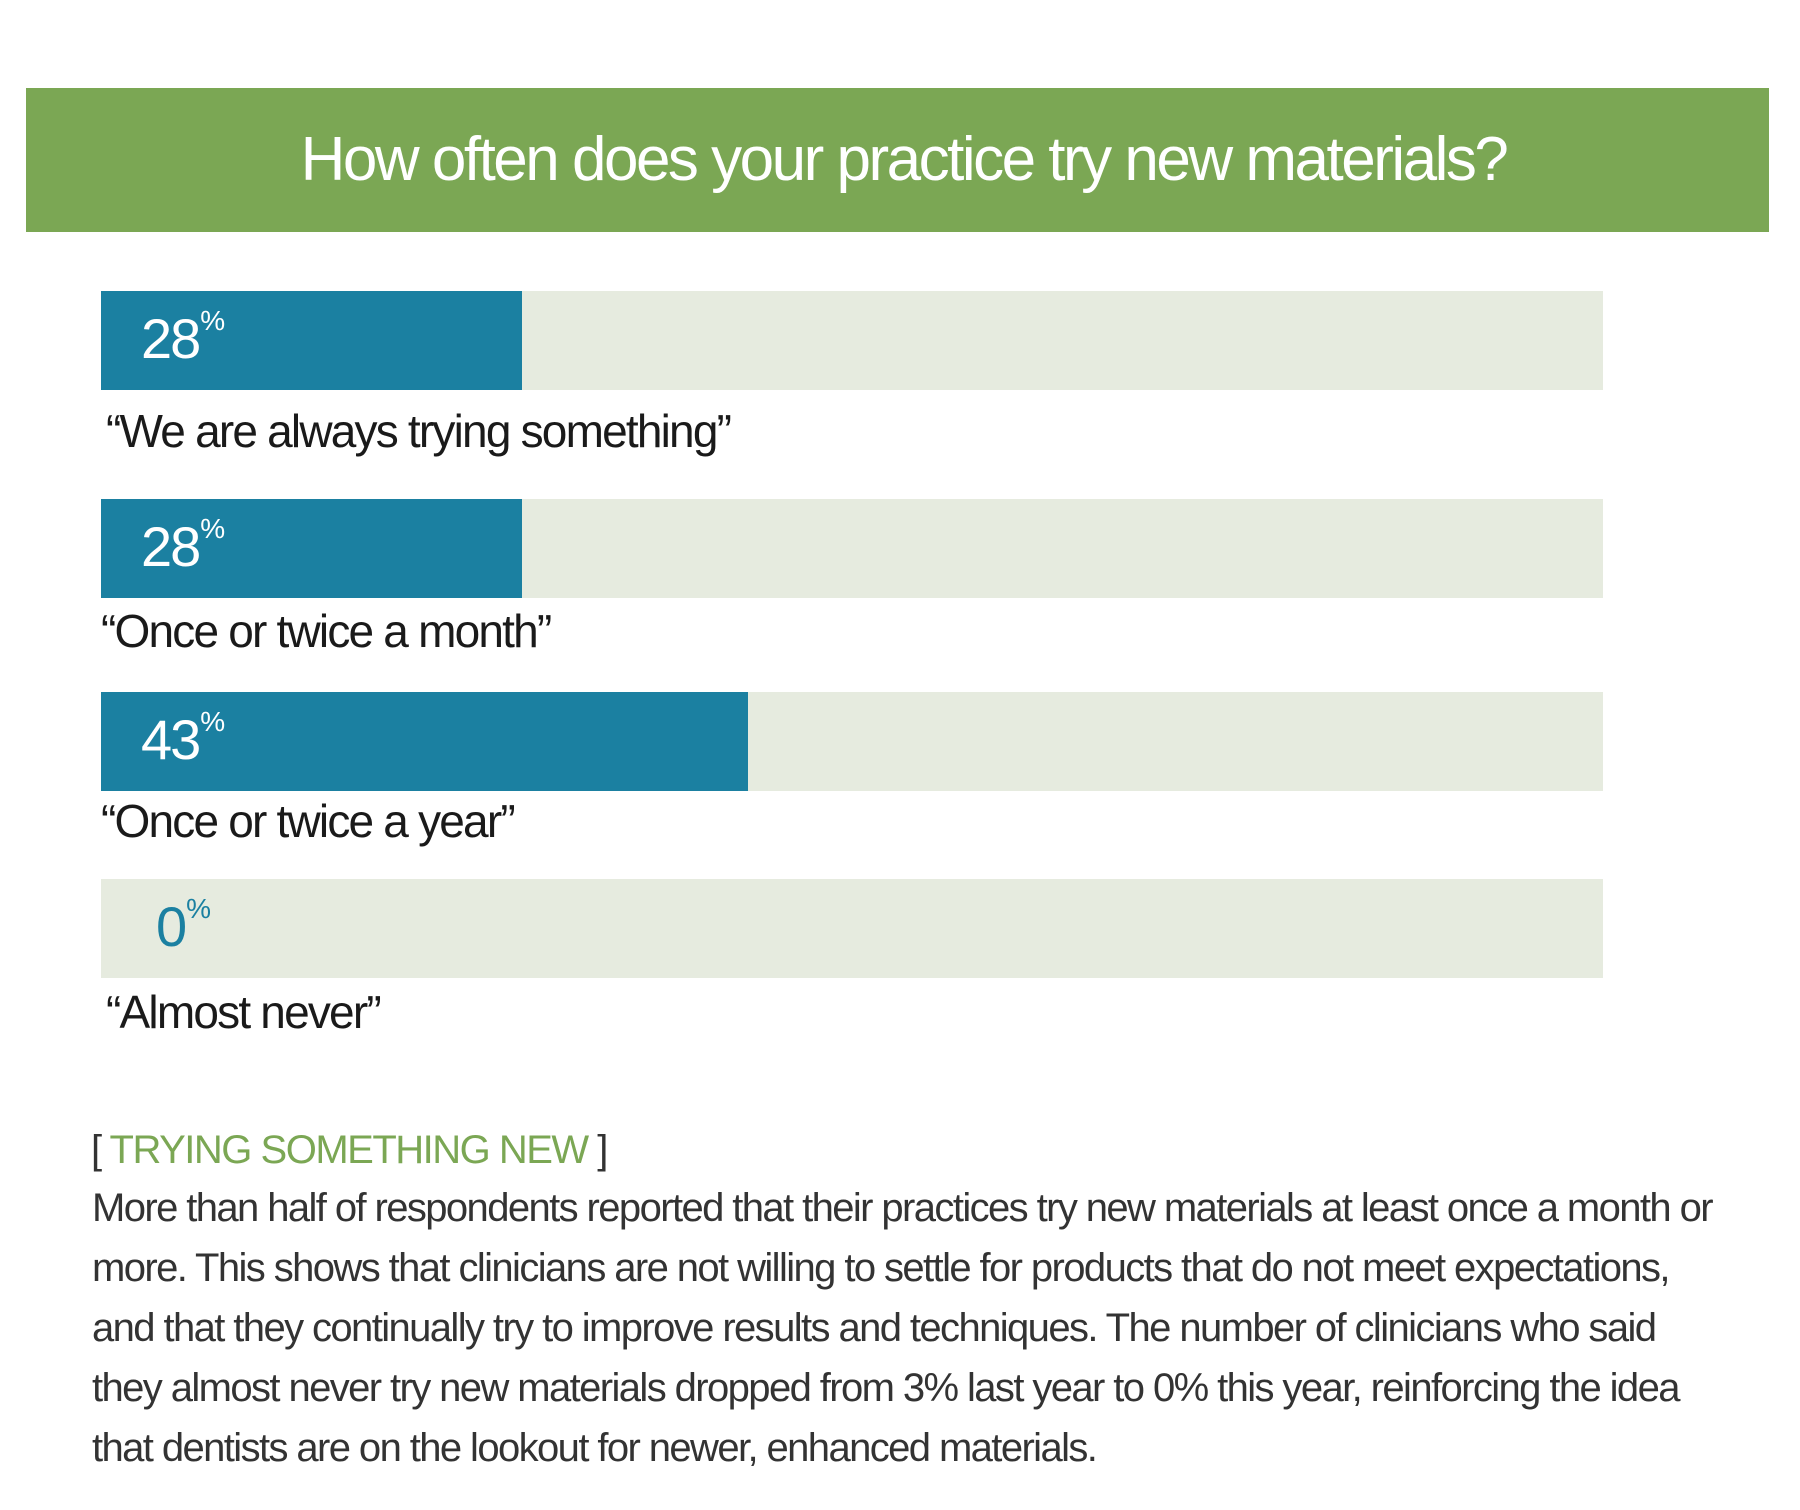  Describe the element at coordinates (597, 1150) in the screenshot. I see `heading-bracket-close: ]` at that location.